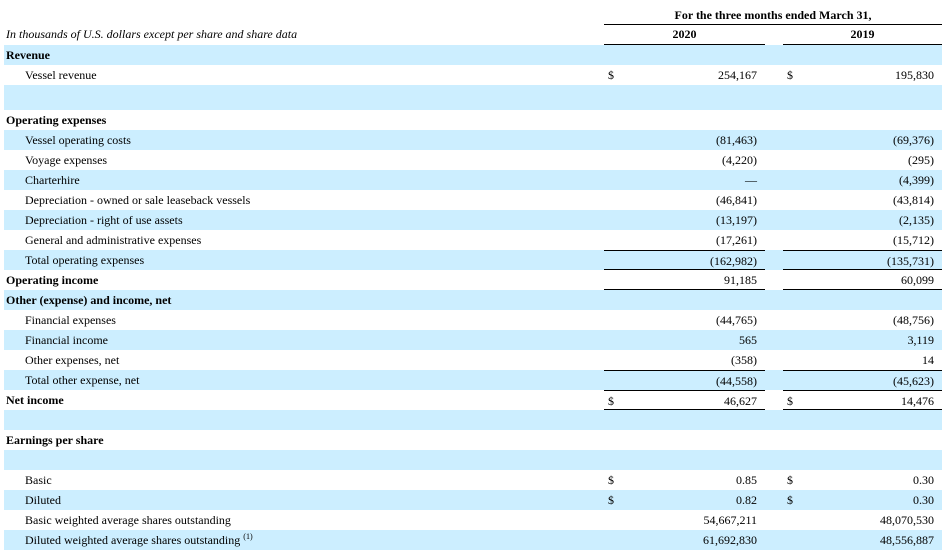  Describe the element at coordinates (684, 260) in the screenshot. I see `value-cell-2020: (162,982)` at that location.